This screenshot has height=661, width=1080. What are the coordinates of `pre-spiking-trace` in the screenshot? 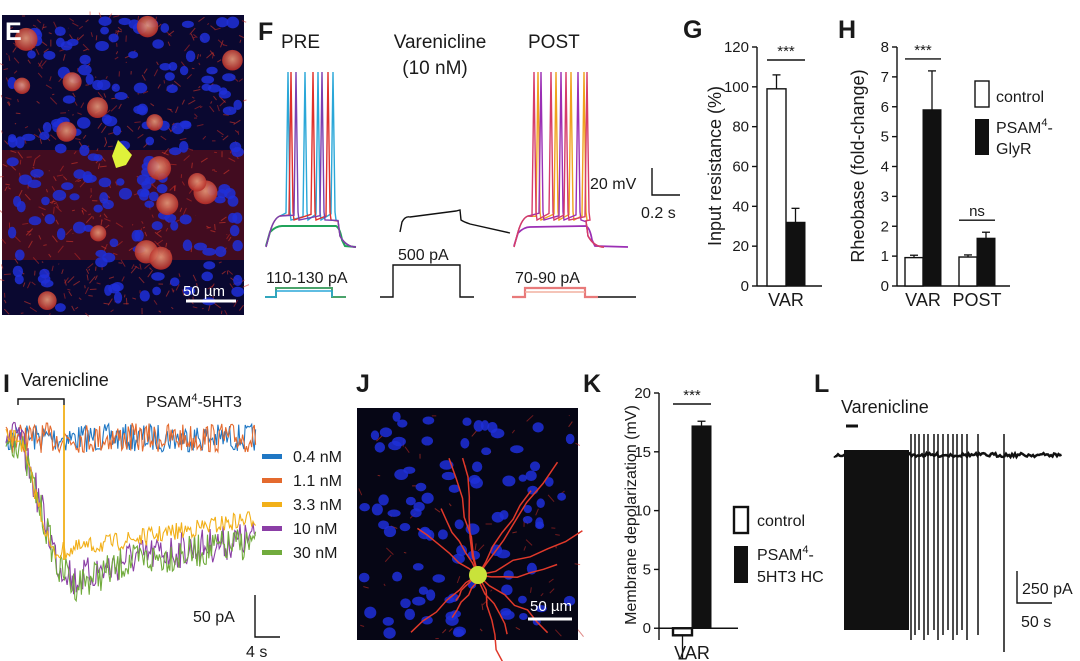 It's located at (311, 159).